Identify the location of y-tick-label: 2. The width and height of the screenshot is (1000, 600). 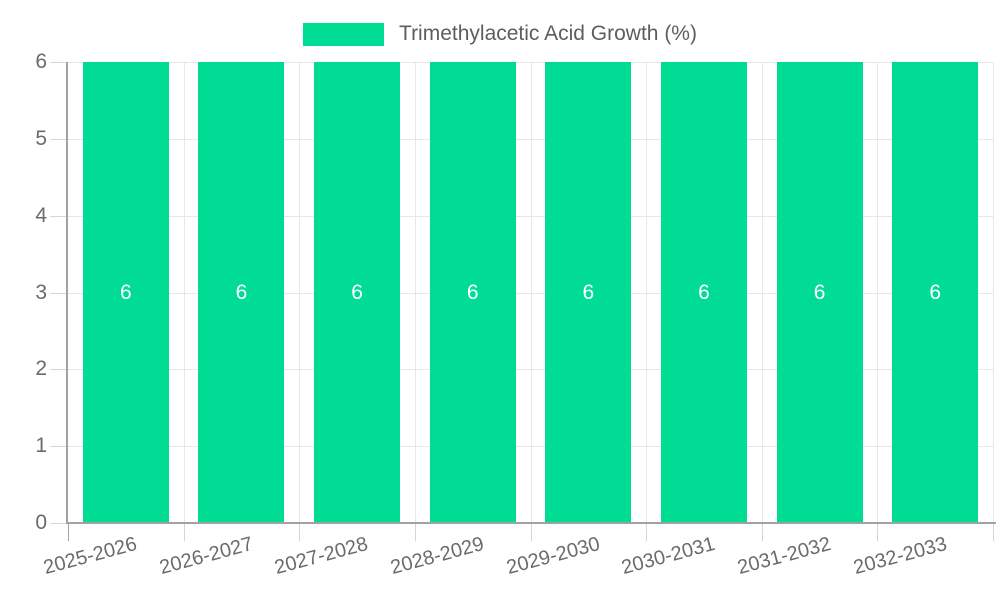
(41, 369).